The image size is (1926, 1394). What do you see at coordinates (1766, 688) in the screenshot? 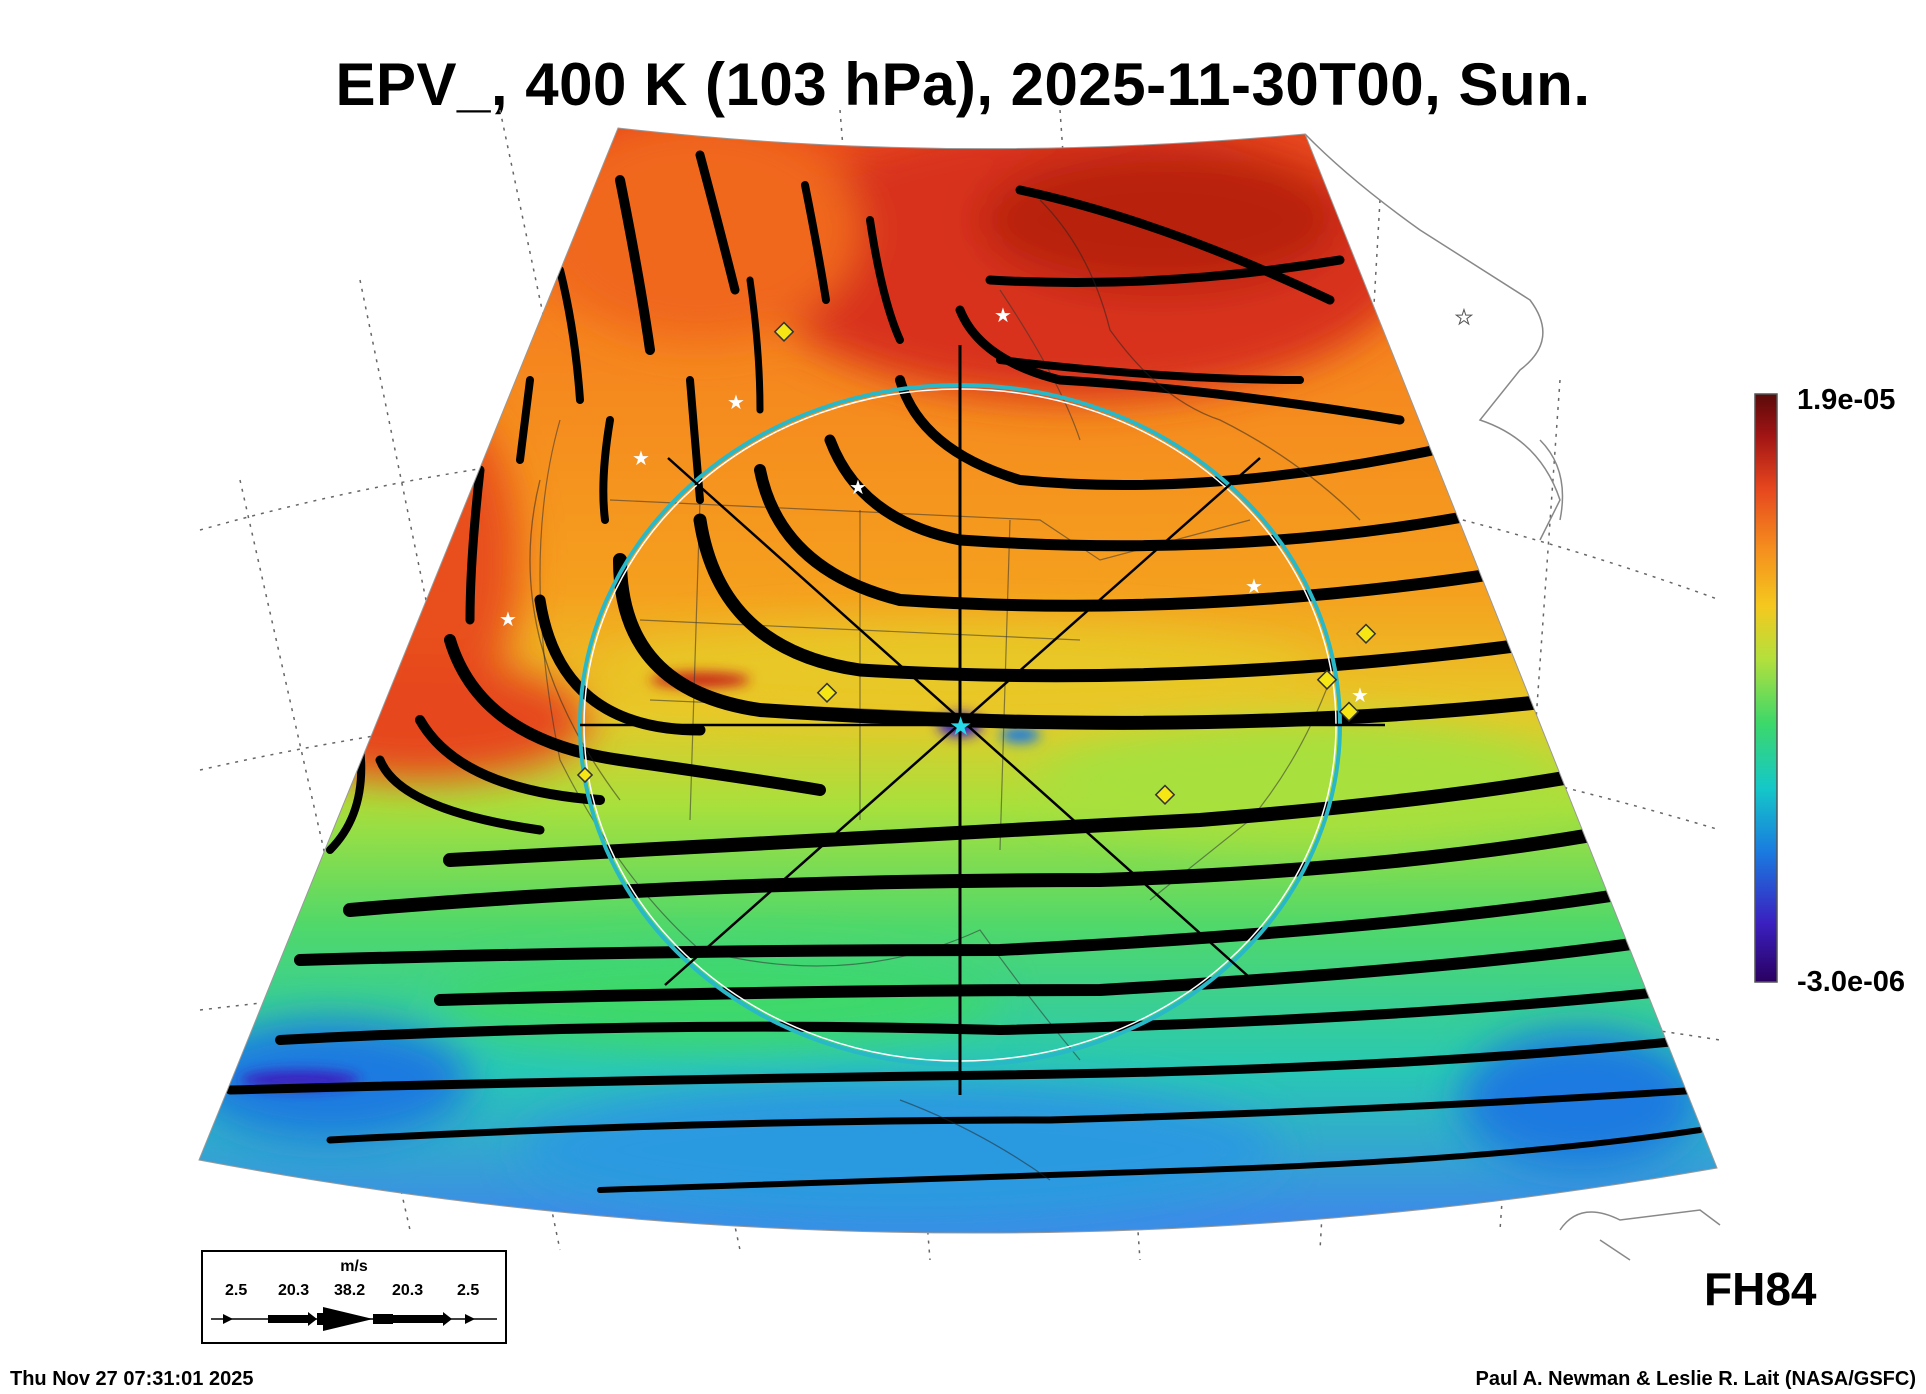
I see `colorbar` at bounding box center [1766, 688].